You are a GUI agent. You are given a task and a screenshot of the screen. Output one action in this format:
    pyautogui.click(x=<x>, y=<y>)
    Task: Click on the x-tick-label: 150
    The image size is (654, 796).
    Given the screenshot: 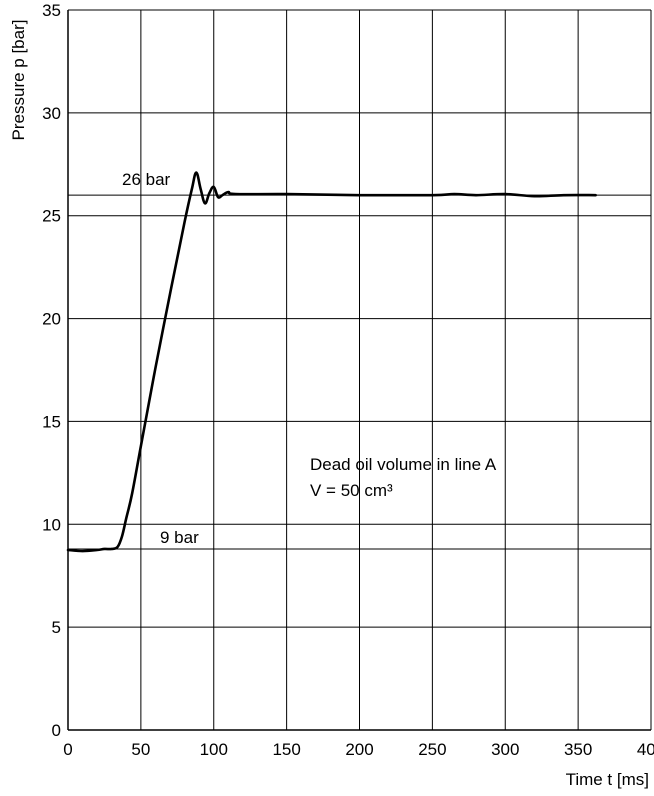 What is the action you would take?
    pyautogui.click(x=286, y=749)
    